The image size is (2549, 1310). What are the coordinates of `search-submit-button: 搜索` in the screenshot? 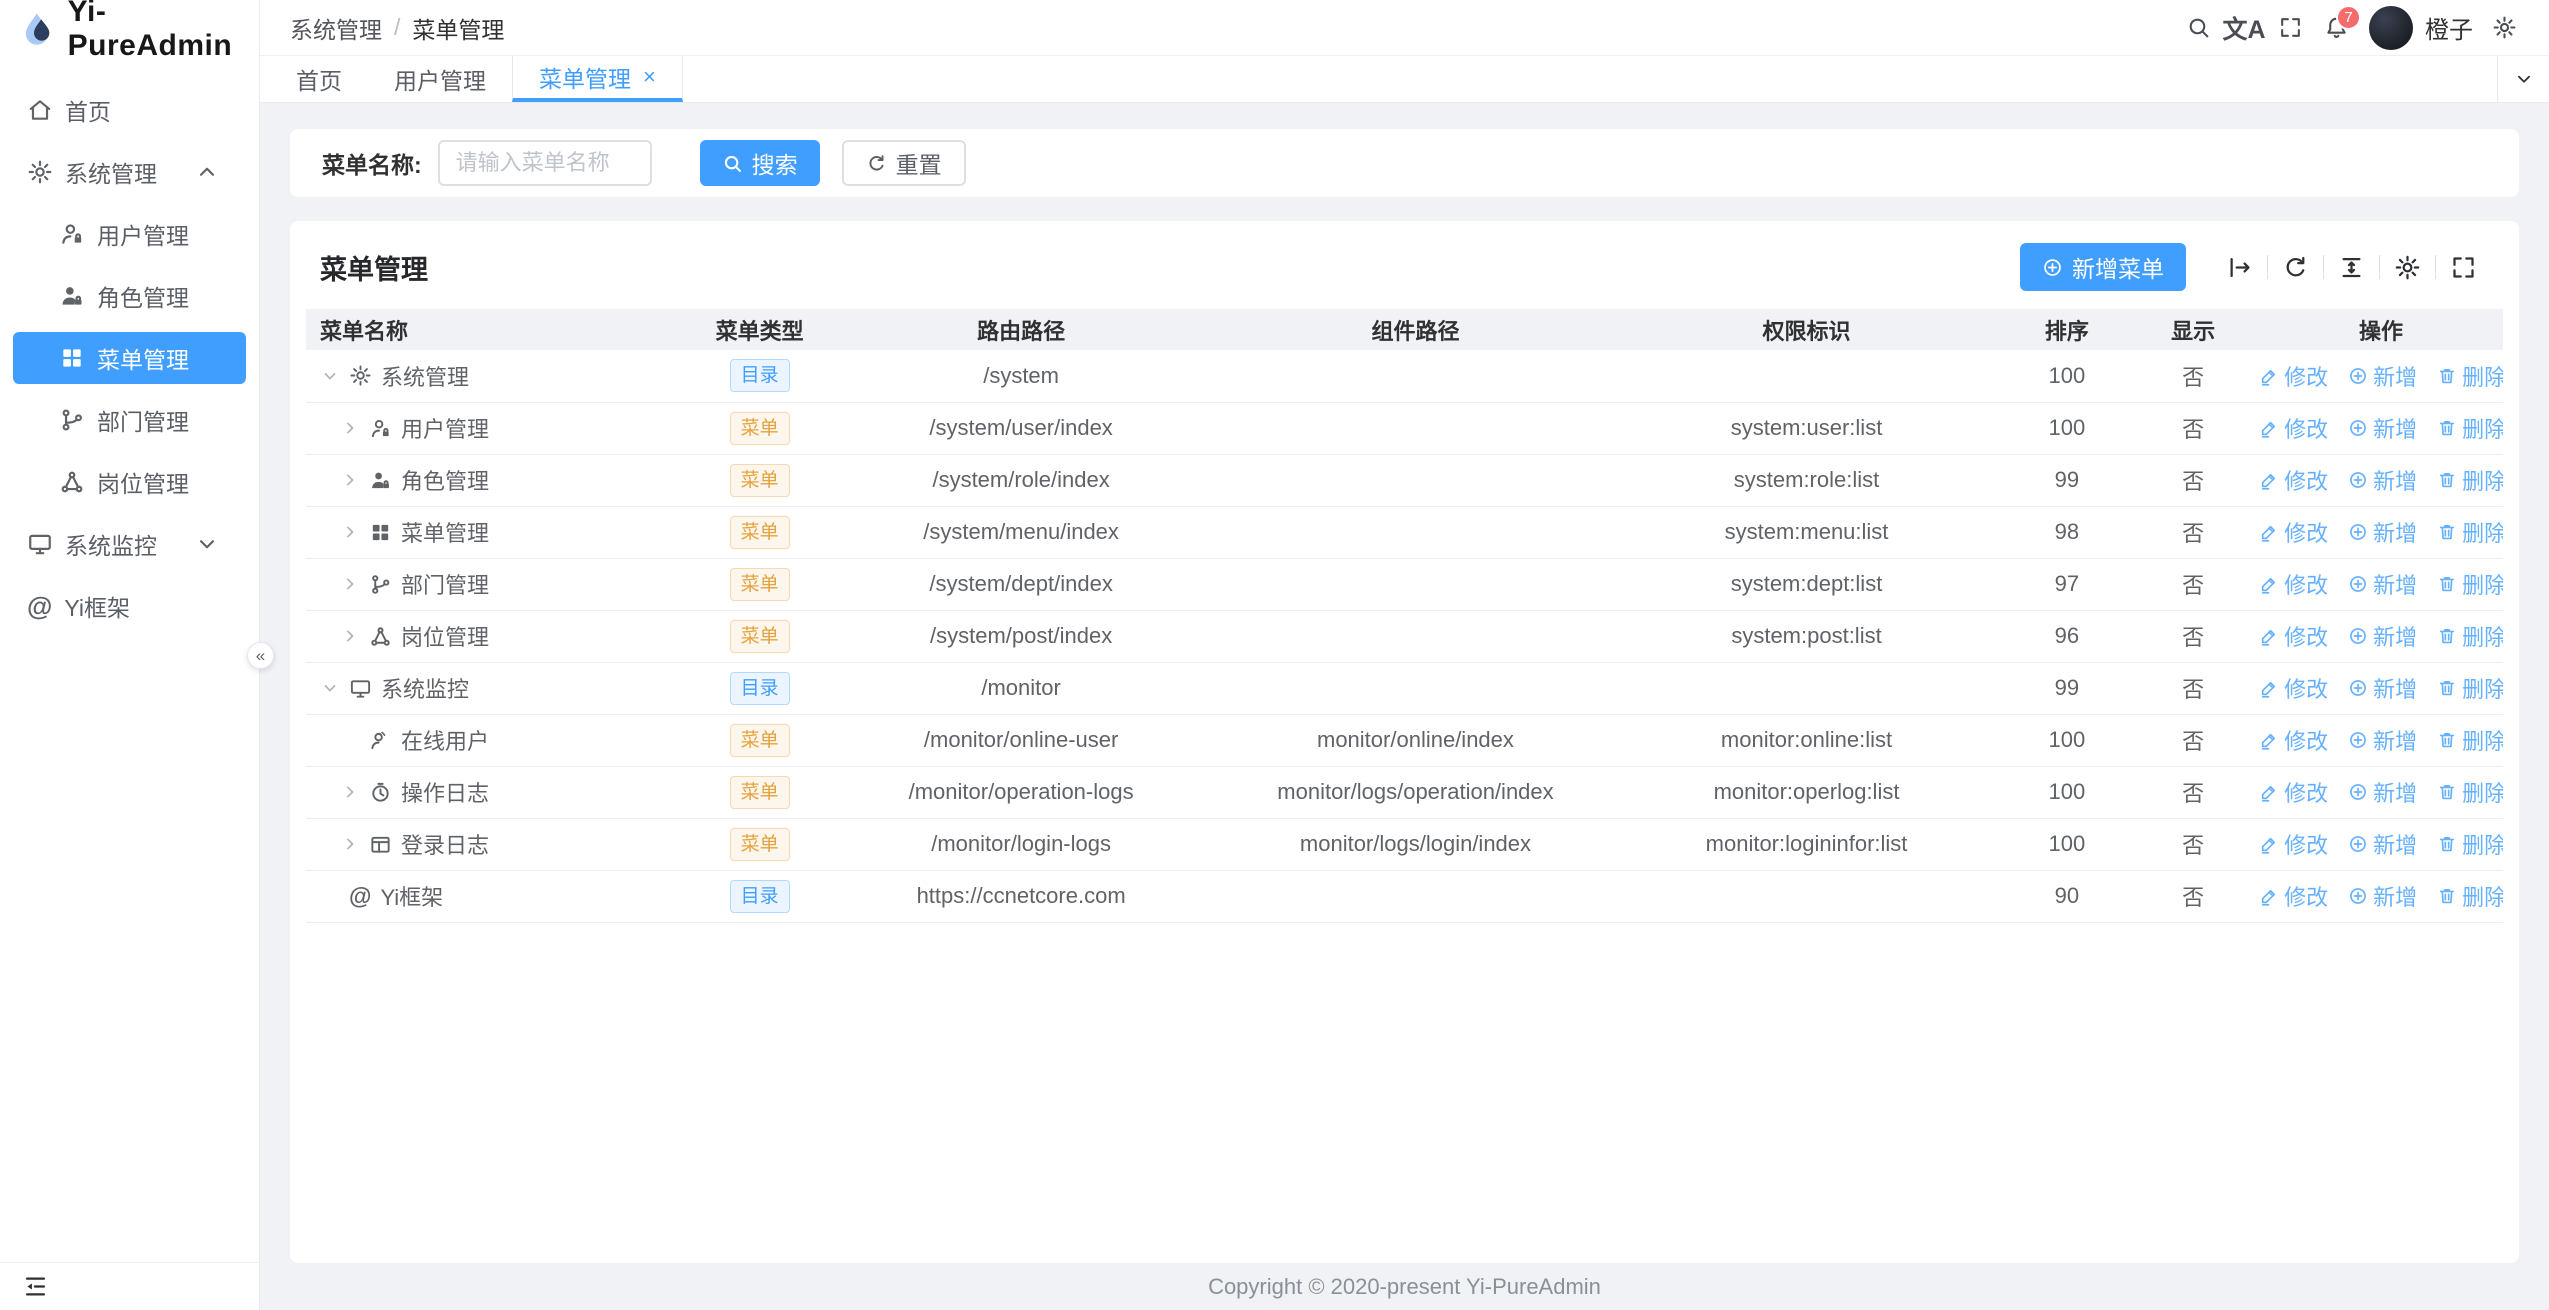 It's located at (759, 163).